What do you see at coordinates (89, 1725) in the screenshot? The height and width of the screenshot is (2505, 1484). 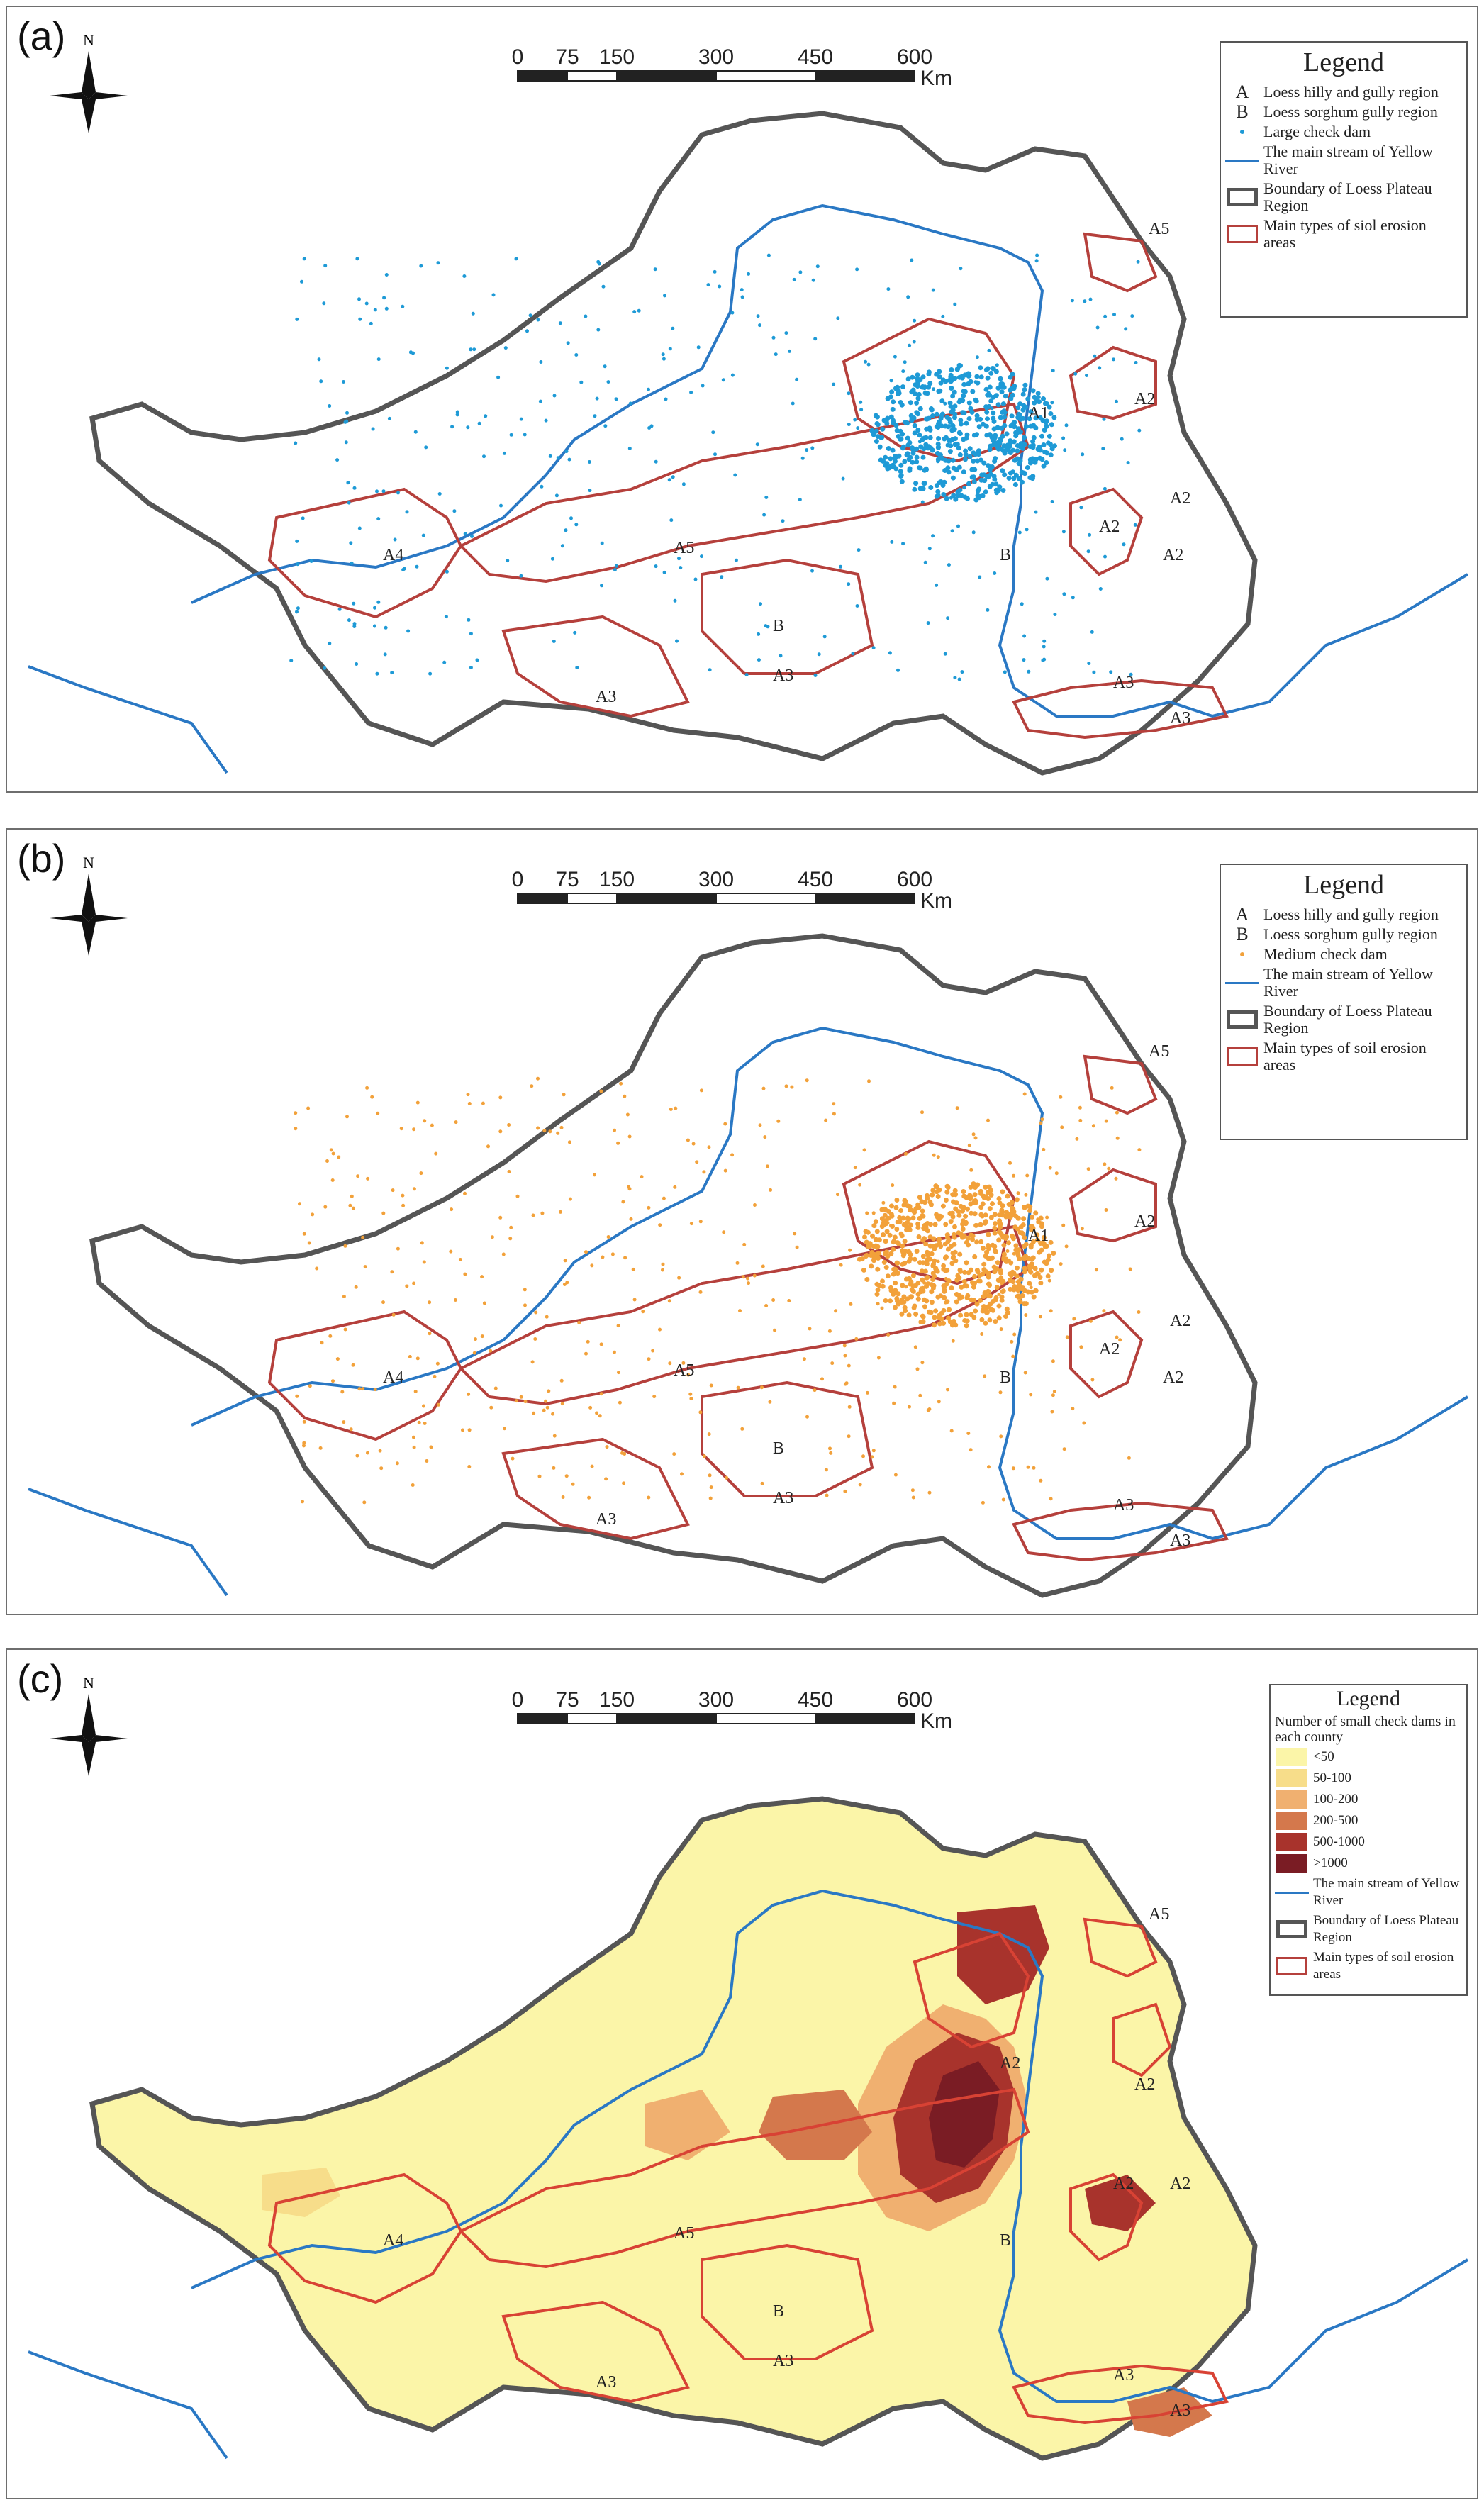 I see `north-arrow-icon: N` at bounding box center [89, 1725].